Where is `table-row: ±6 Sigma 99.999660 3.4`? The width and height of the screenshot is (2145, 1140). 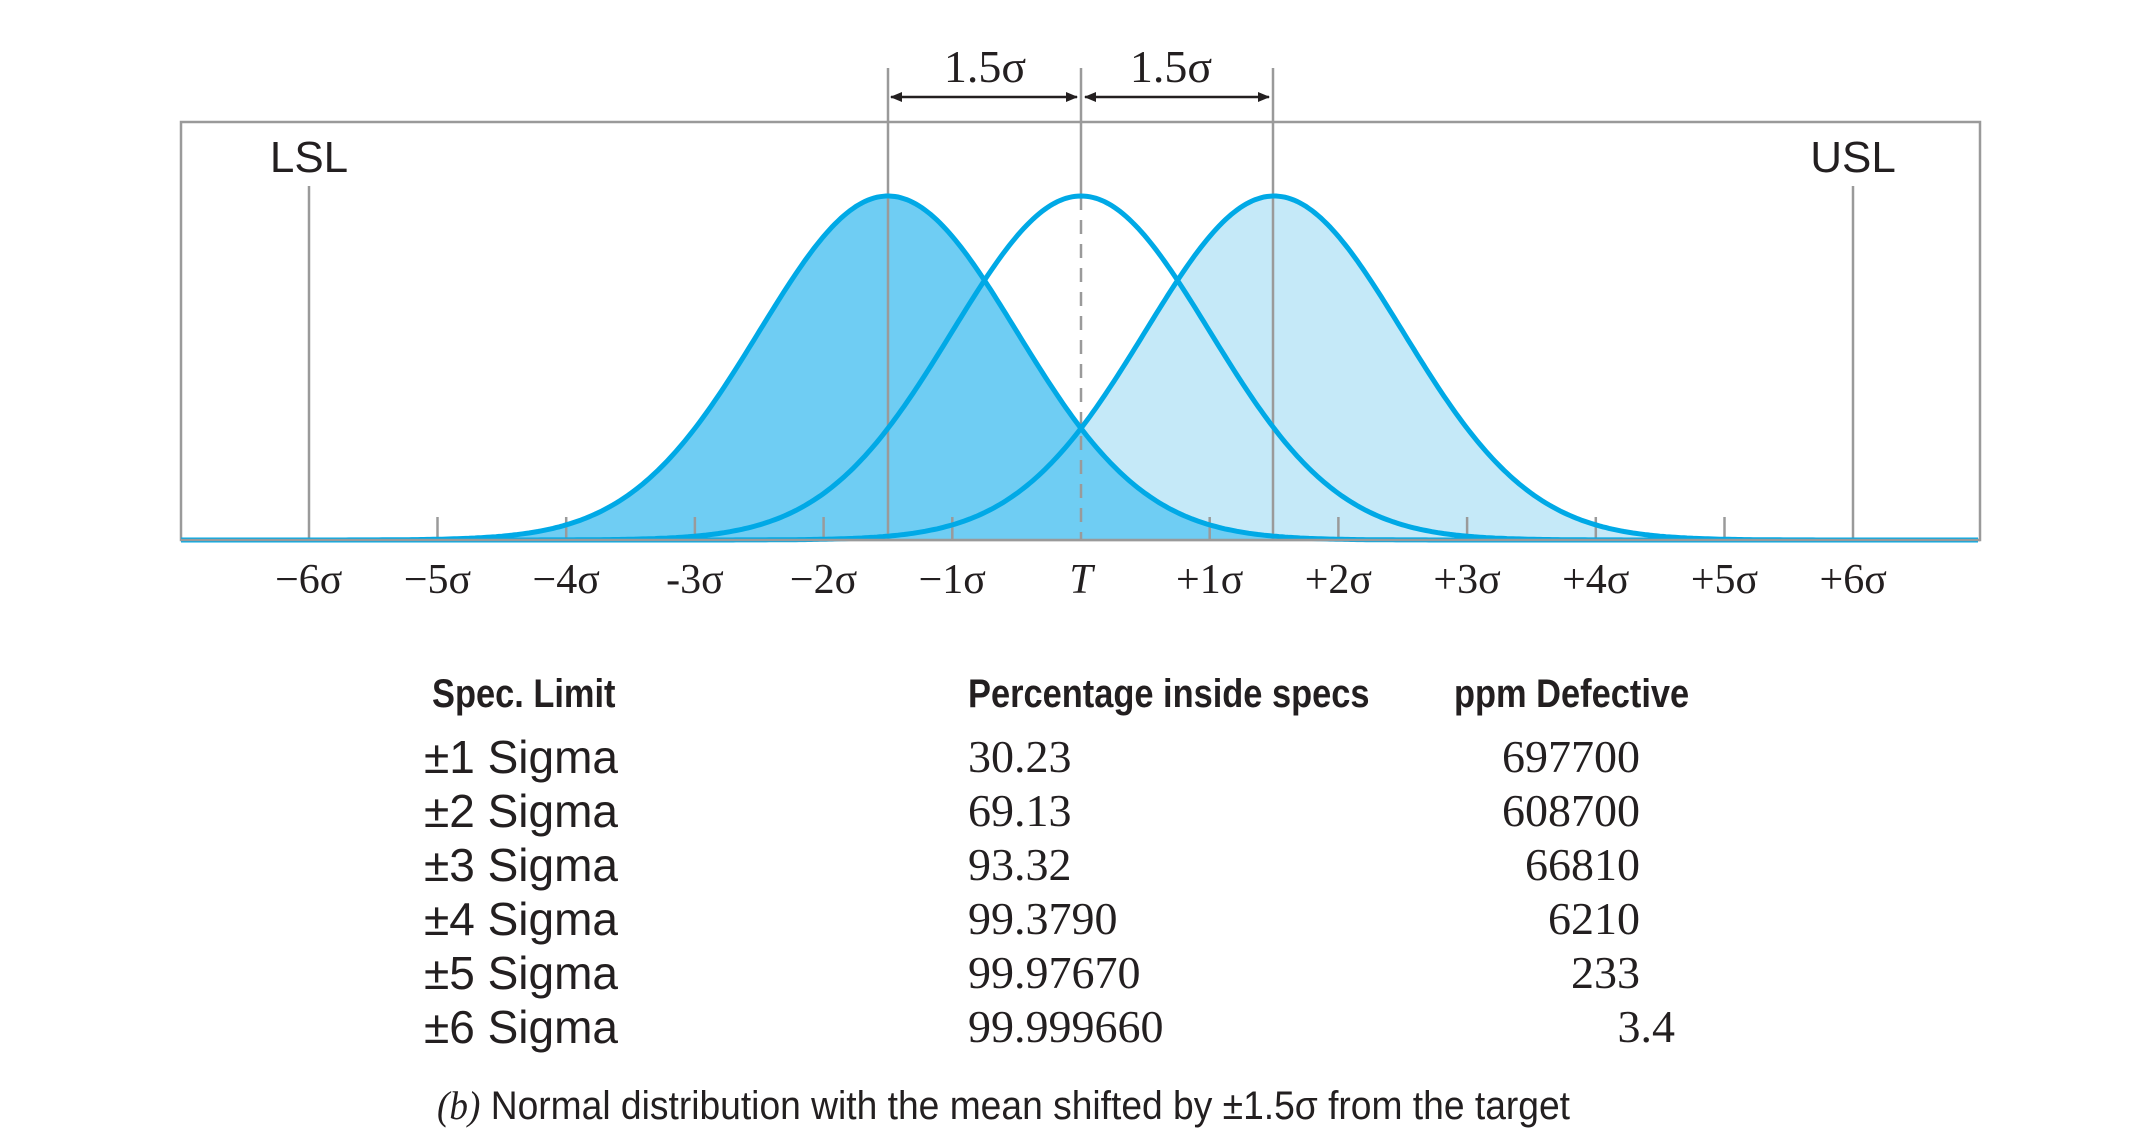 table-row: ±6 Sigma 99.999660 3.4 is located at coordinates (1072, 1028).